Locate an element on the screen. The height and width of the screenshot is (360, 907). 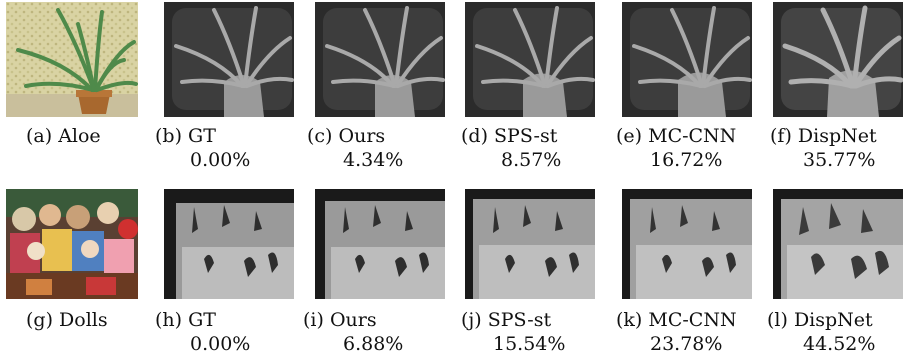
panel-aloe-gt: (b) GT 0.00% is located at coordinates (224, 86).